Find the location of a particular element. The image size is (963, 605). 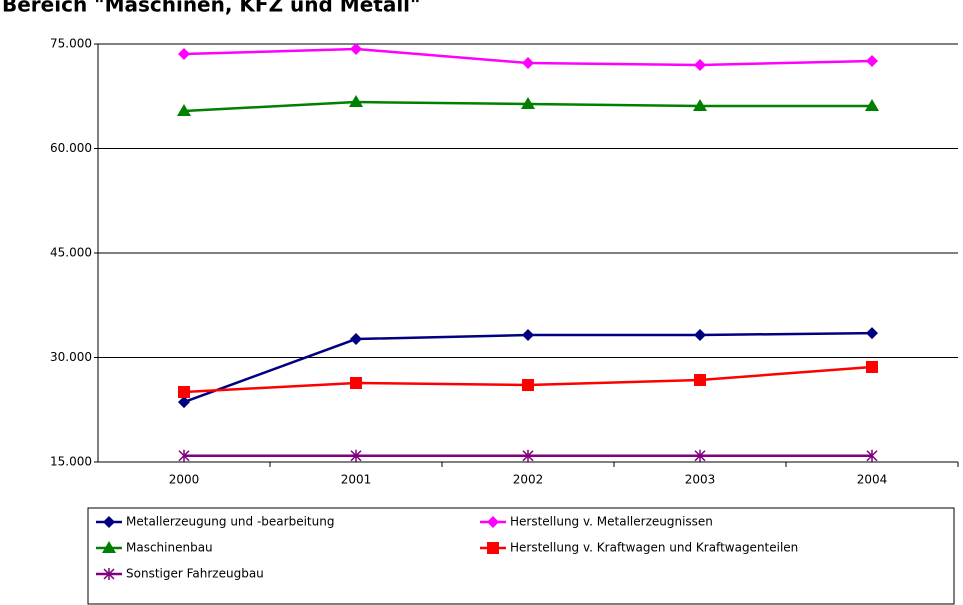

legend-label: Sonstiger Fahrzeugbau is located at coordinates (195, 574).